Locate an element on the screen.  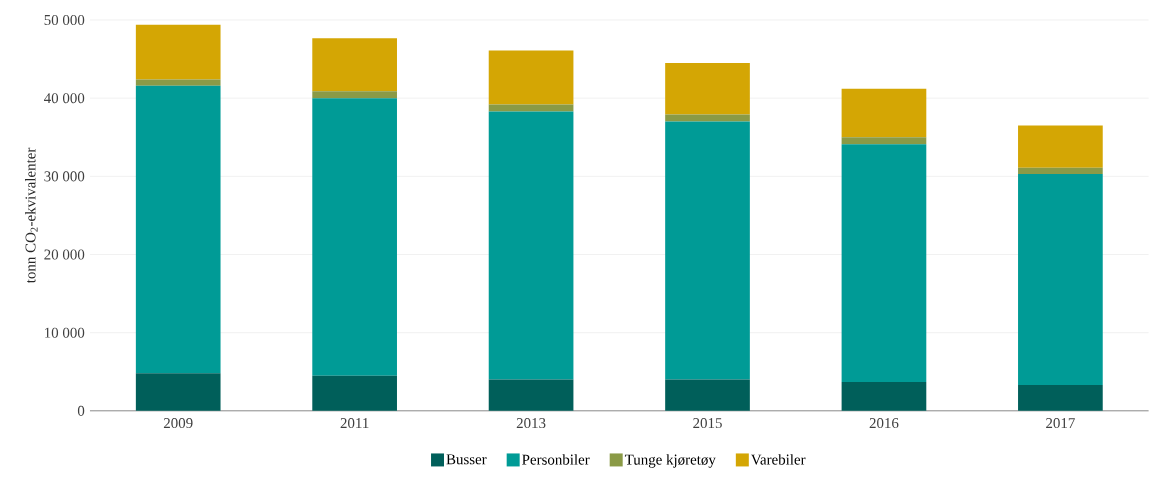
legend-label: Personbiler is located at coordinates (556, 459).